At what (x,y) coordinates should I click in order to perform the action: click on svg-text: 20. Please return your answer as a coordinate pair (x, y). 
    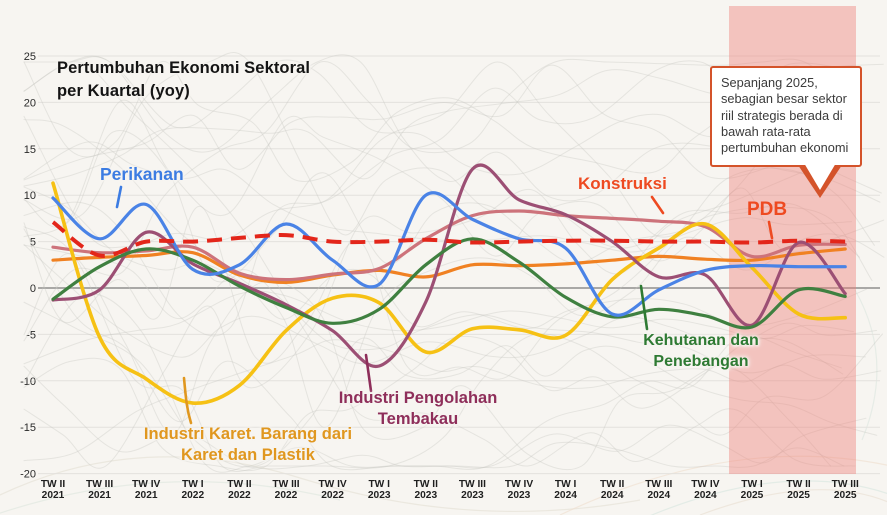
    Looking at the image, I should click on (30, 103).